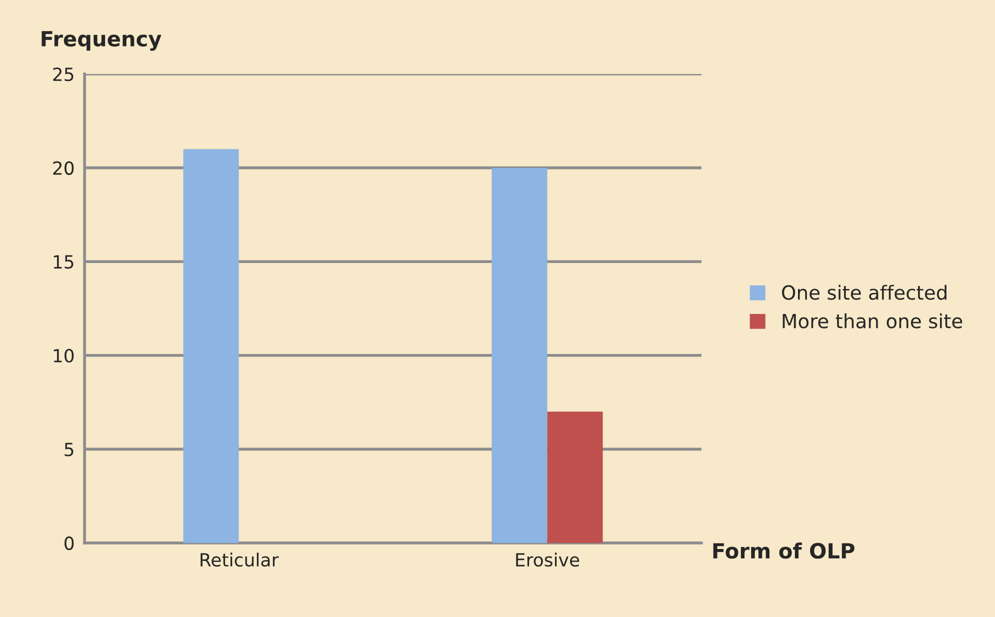 Image resolution: width=995 pixels, height=617 pixels. I want to click on x-axis-title: Form of OLP, so click(783, 550).